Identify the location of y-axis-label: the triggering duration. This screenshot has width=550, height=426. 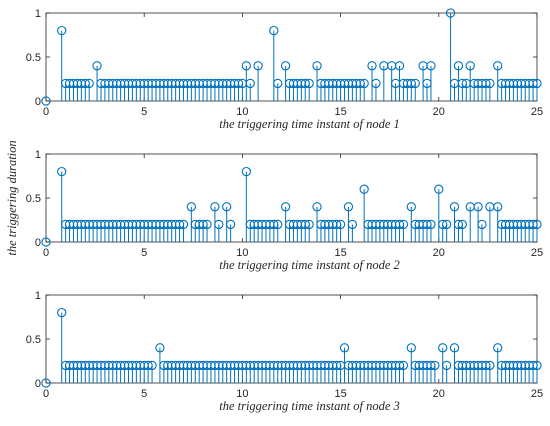
(12, 197).